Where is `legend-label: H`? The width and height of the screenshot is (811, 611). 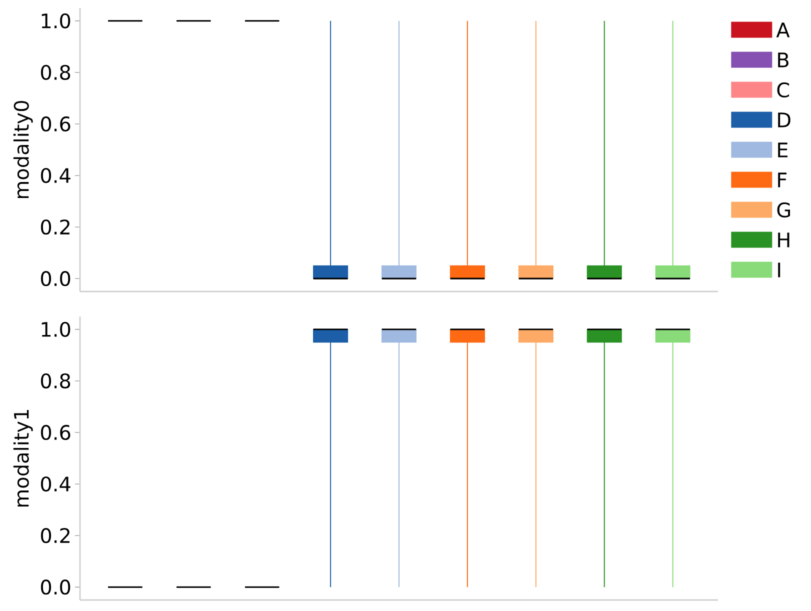
legend-label: H is located at coordinates (784, 240).